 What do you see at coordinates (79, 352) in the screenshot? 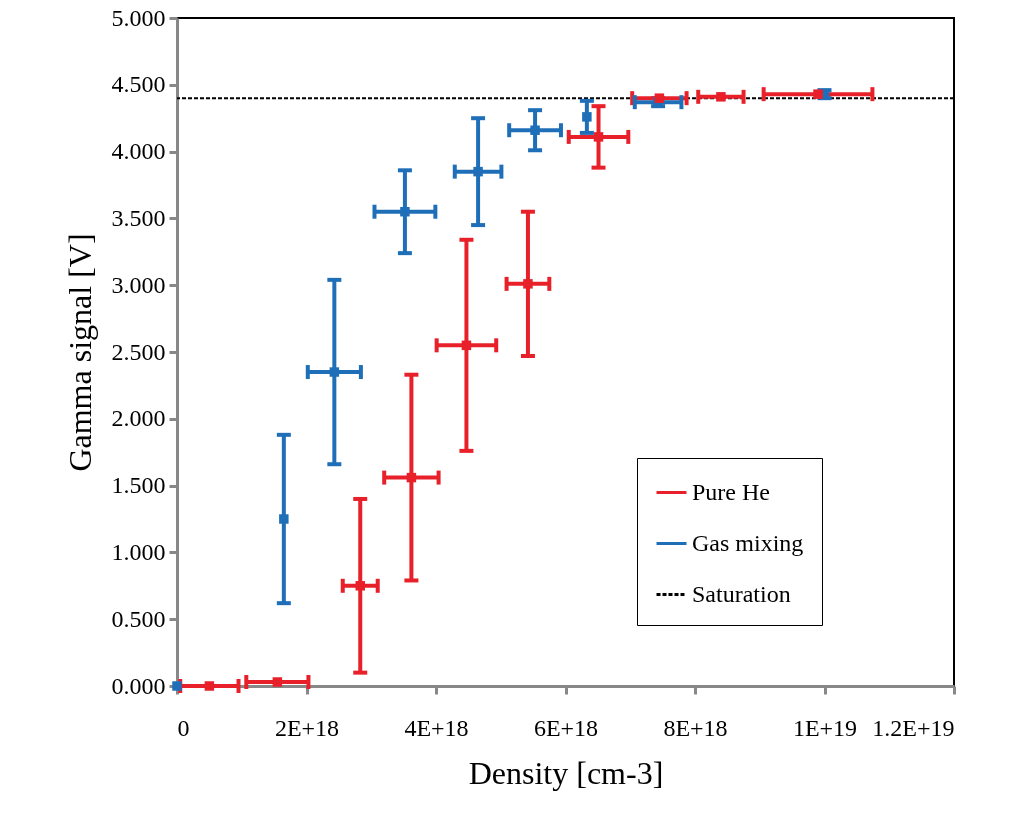
I see `y-axis-title: Gamma signal [V]` at bounding box center [79, 352].